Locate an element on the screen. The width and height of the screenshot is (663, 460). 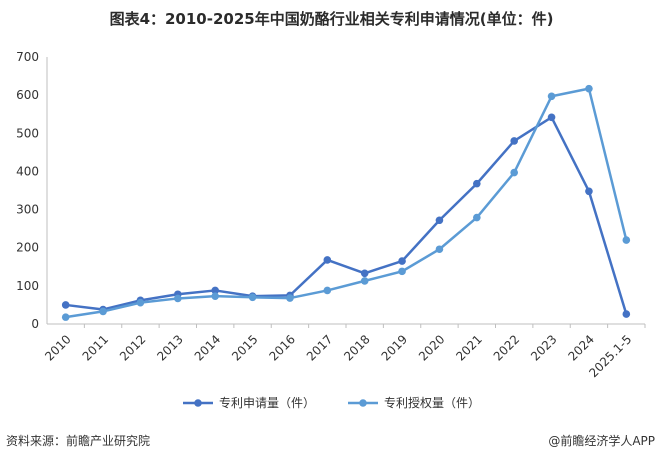
x-tick-label: 2013 is located at coordinates (169, 347).